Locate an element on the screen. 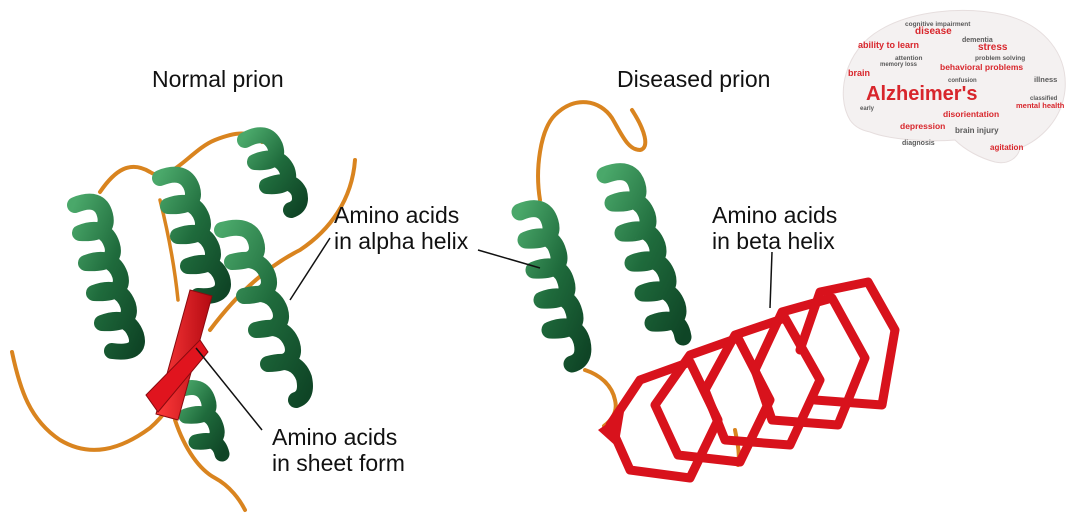  label-sheet-form: Amino acids in sheet form is located at coordinates (338, 450).